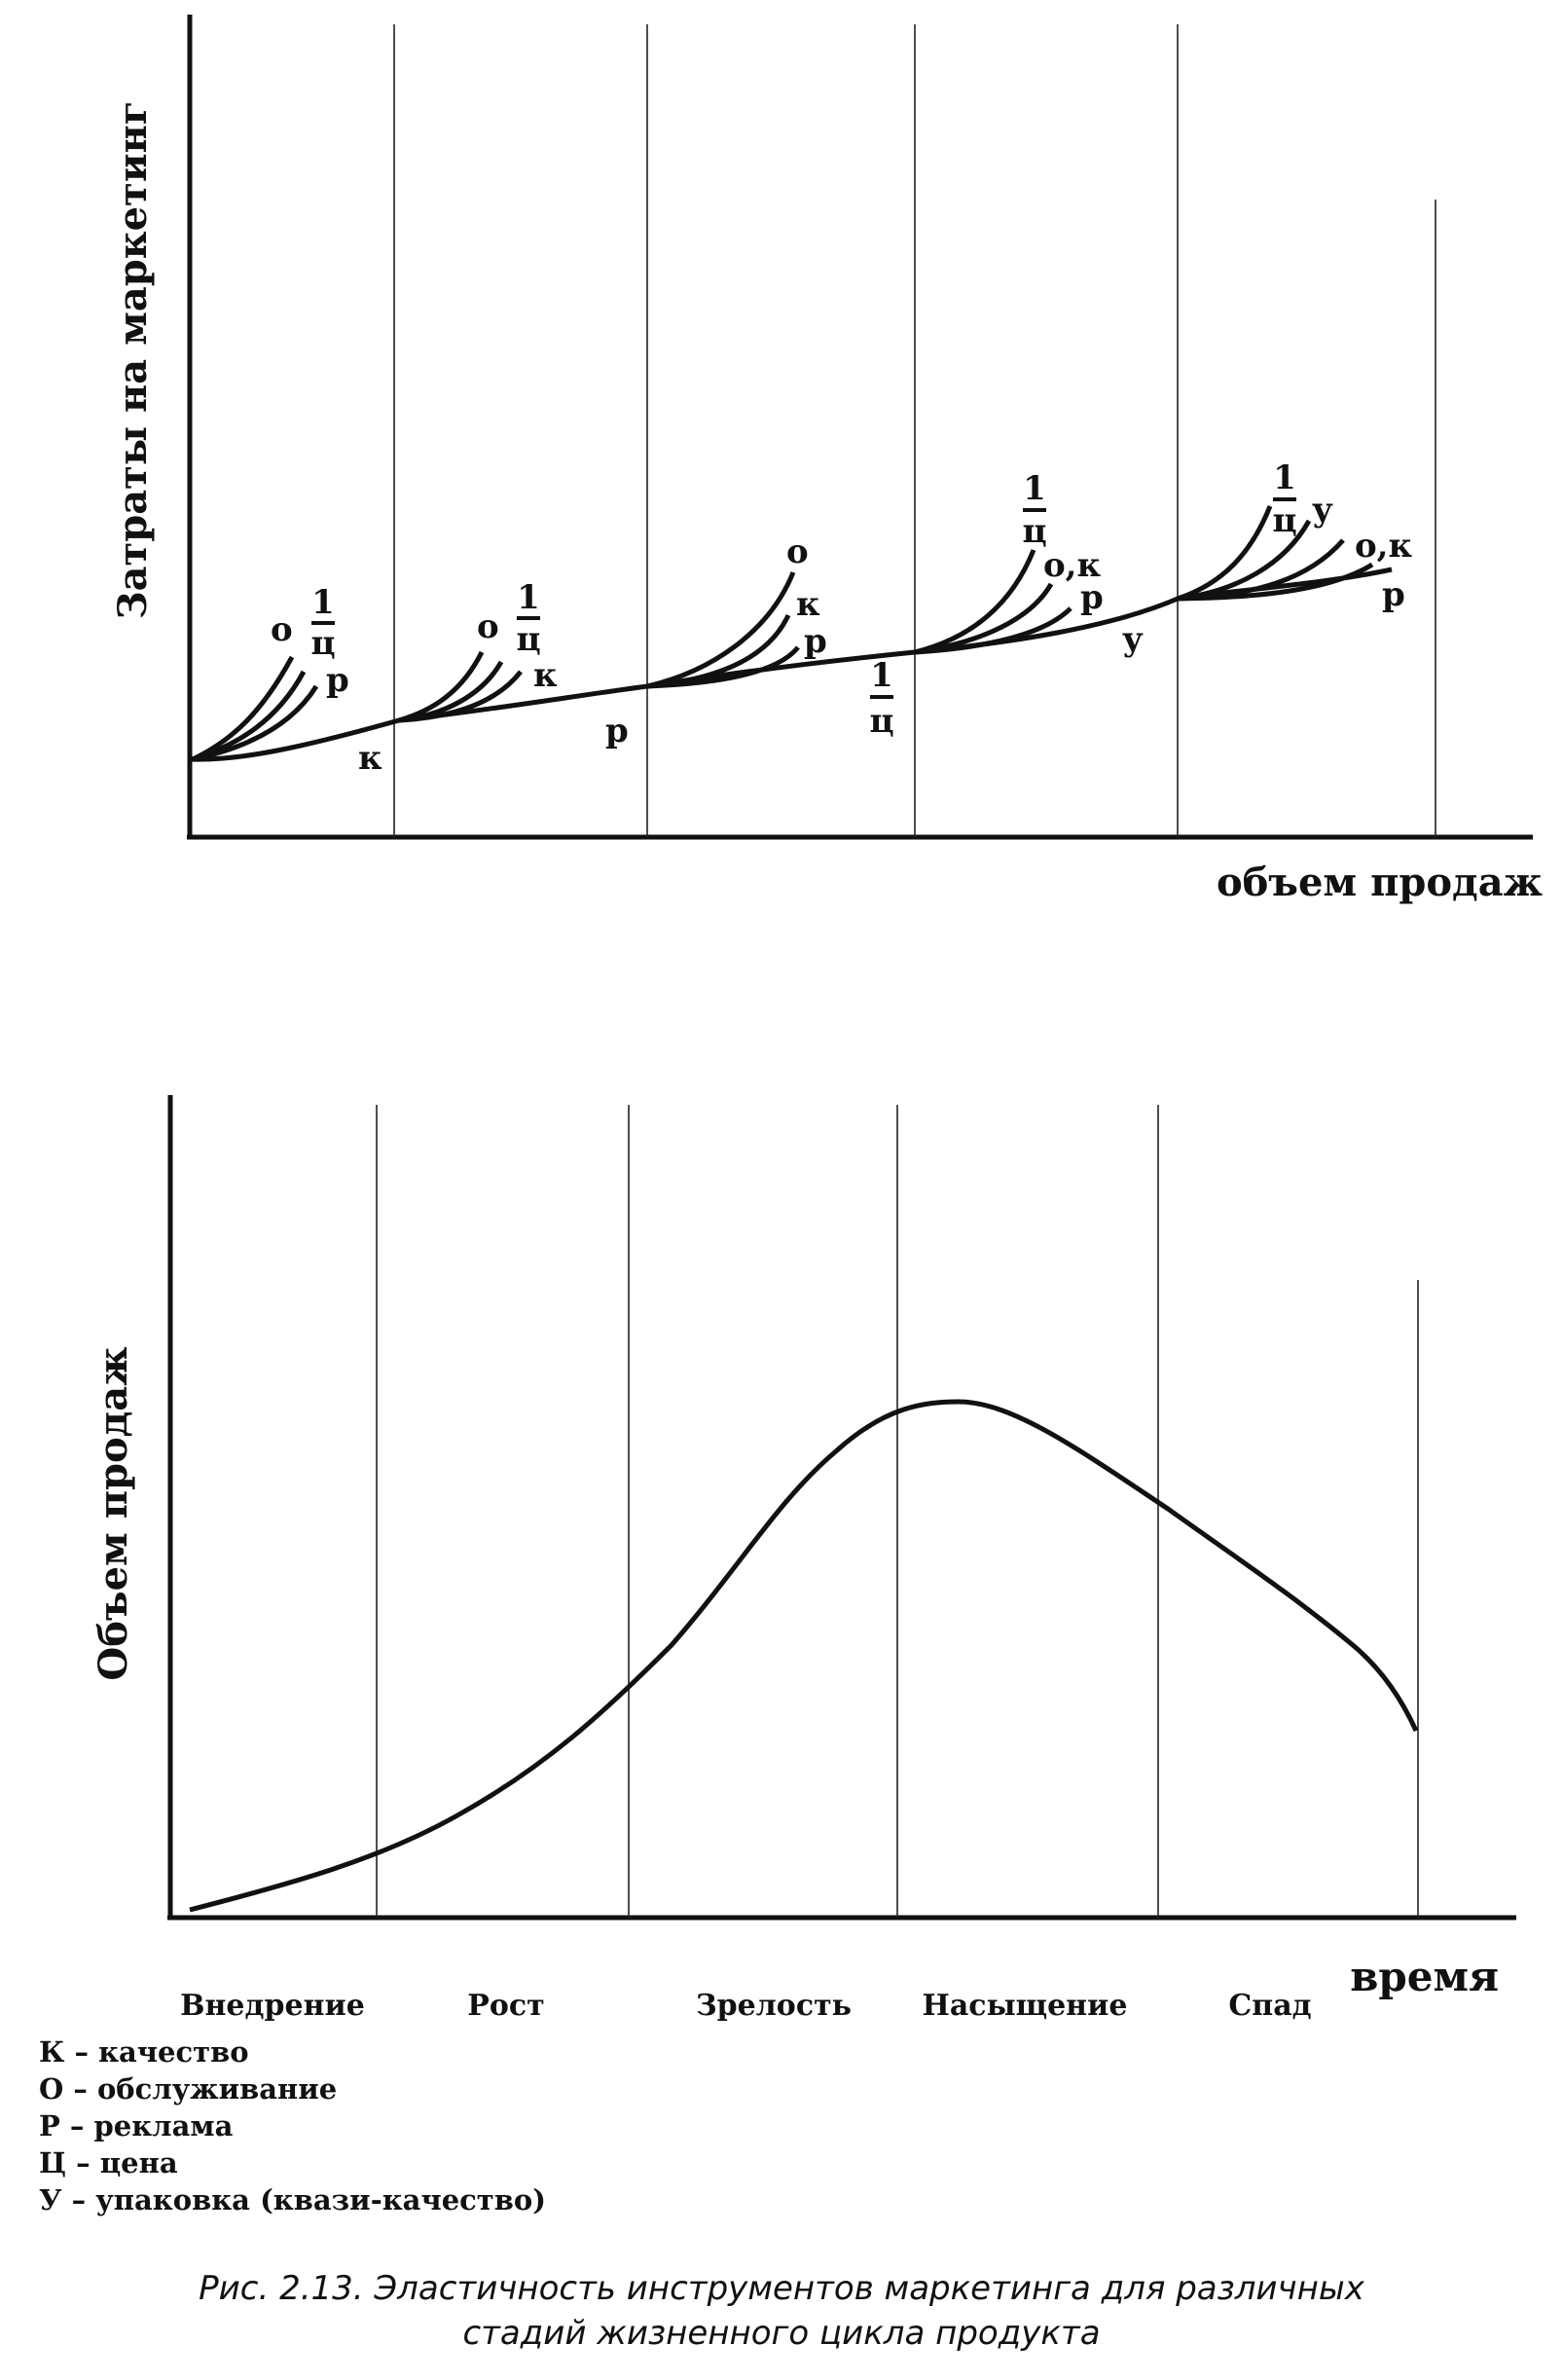 Image resolution: width=1563 pixels, height=2380 pixels. I want to click on fan-label: у, so click(1322, 510).